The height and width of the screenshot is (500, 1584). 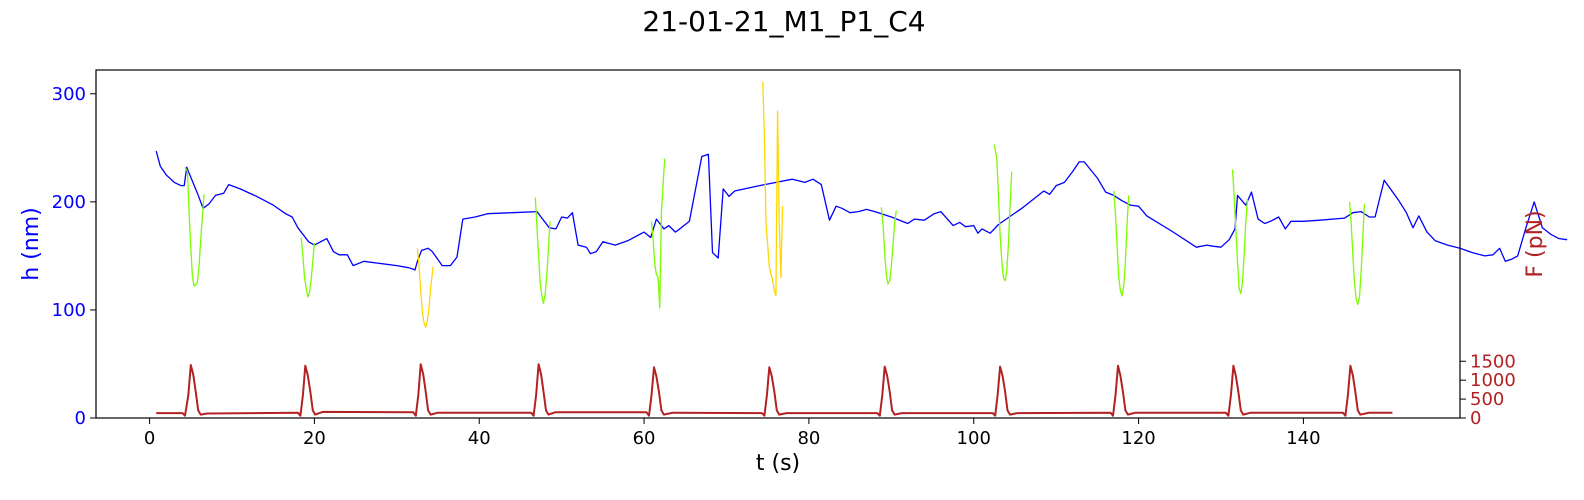 What do you see at coordinates (783, 21) in the screenshot?
I see `chart-title: 21-01-21_M1_P1_C4` at bounding box center [783, 21].